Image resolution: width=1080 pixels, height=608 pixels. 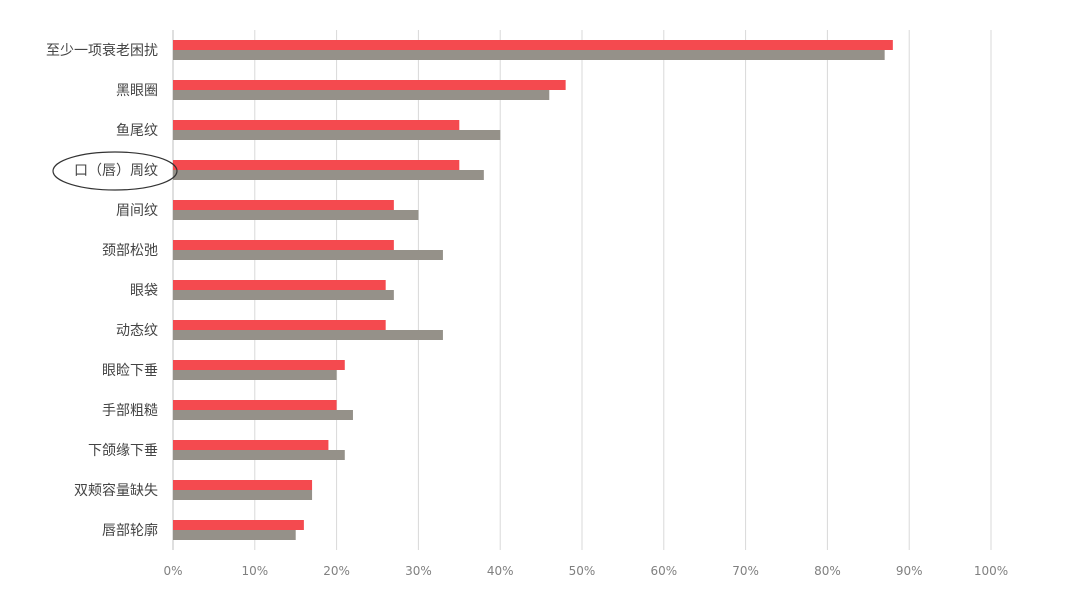 I want to click on highlight-ellipse, so click(x=115, y=171).